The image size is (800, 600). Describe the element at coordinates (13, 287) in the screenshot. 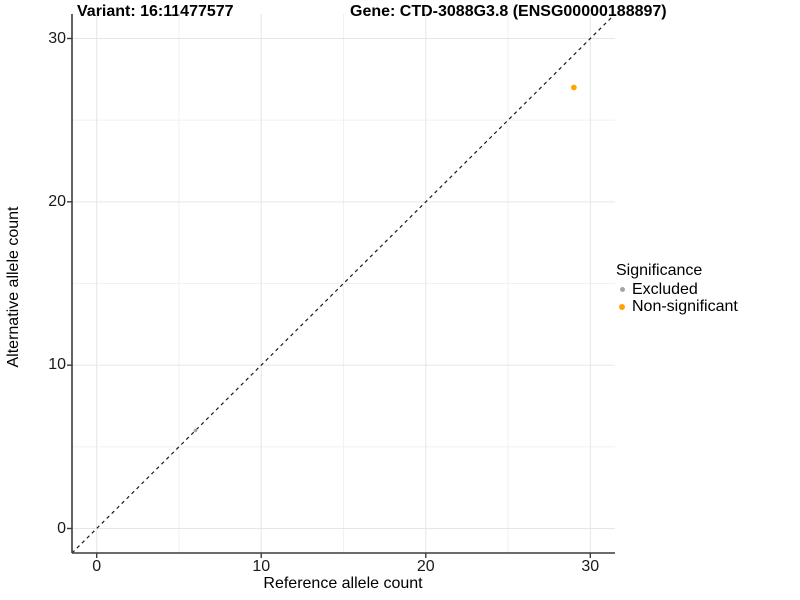

I see `y-axis-title: Alternative allele count` at that location.